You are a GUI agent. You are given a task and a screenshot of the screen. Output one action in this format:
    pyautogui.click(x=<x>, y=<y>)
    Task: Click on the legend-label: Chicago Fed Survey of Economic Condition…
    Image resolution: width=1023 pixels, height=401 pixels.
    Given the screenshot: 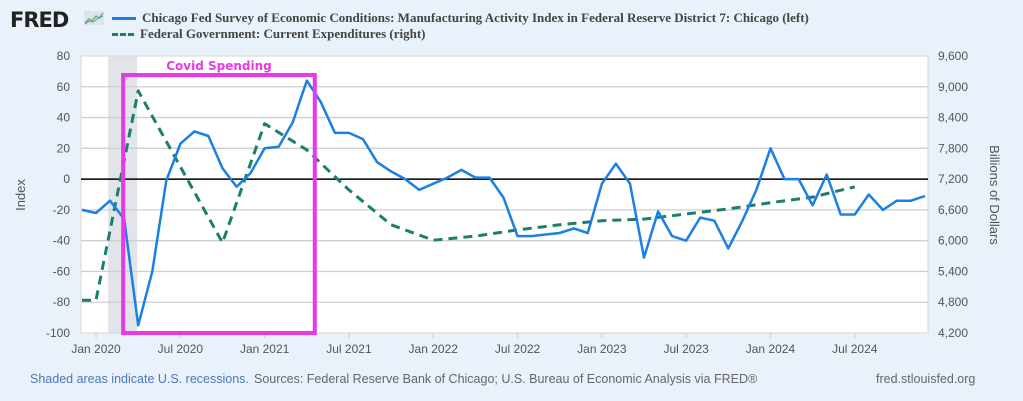 What is the action you would take?
    pyautogui.click(x=475, y=17)
    